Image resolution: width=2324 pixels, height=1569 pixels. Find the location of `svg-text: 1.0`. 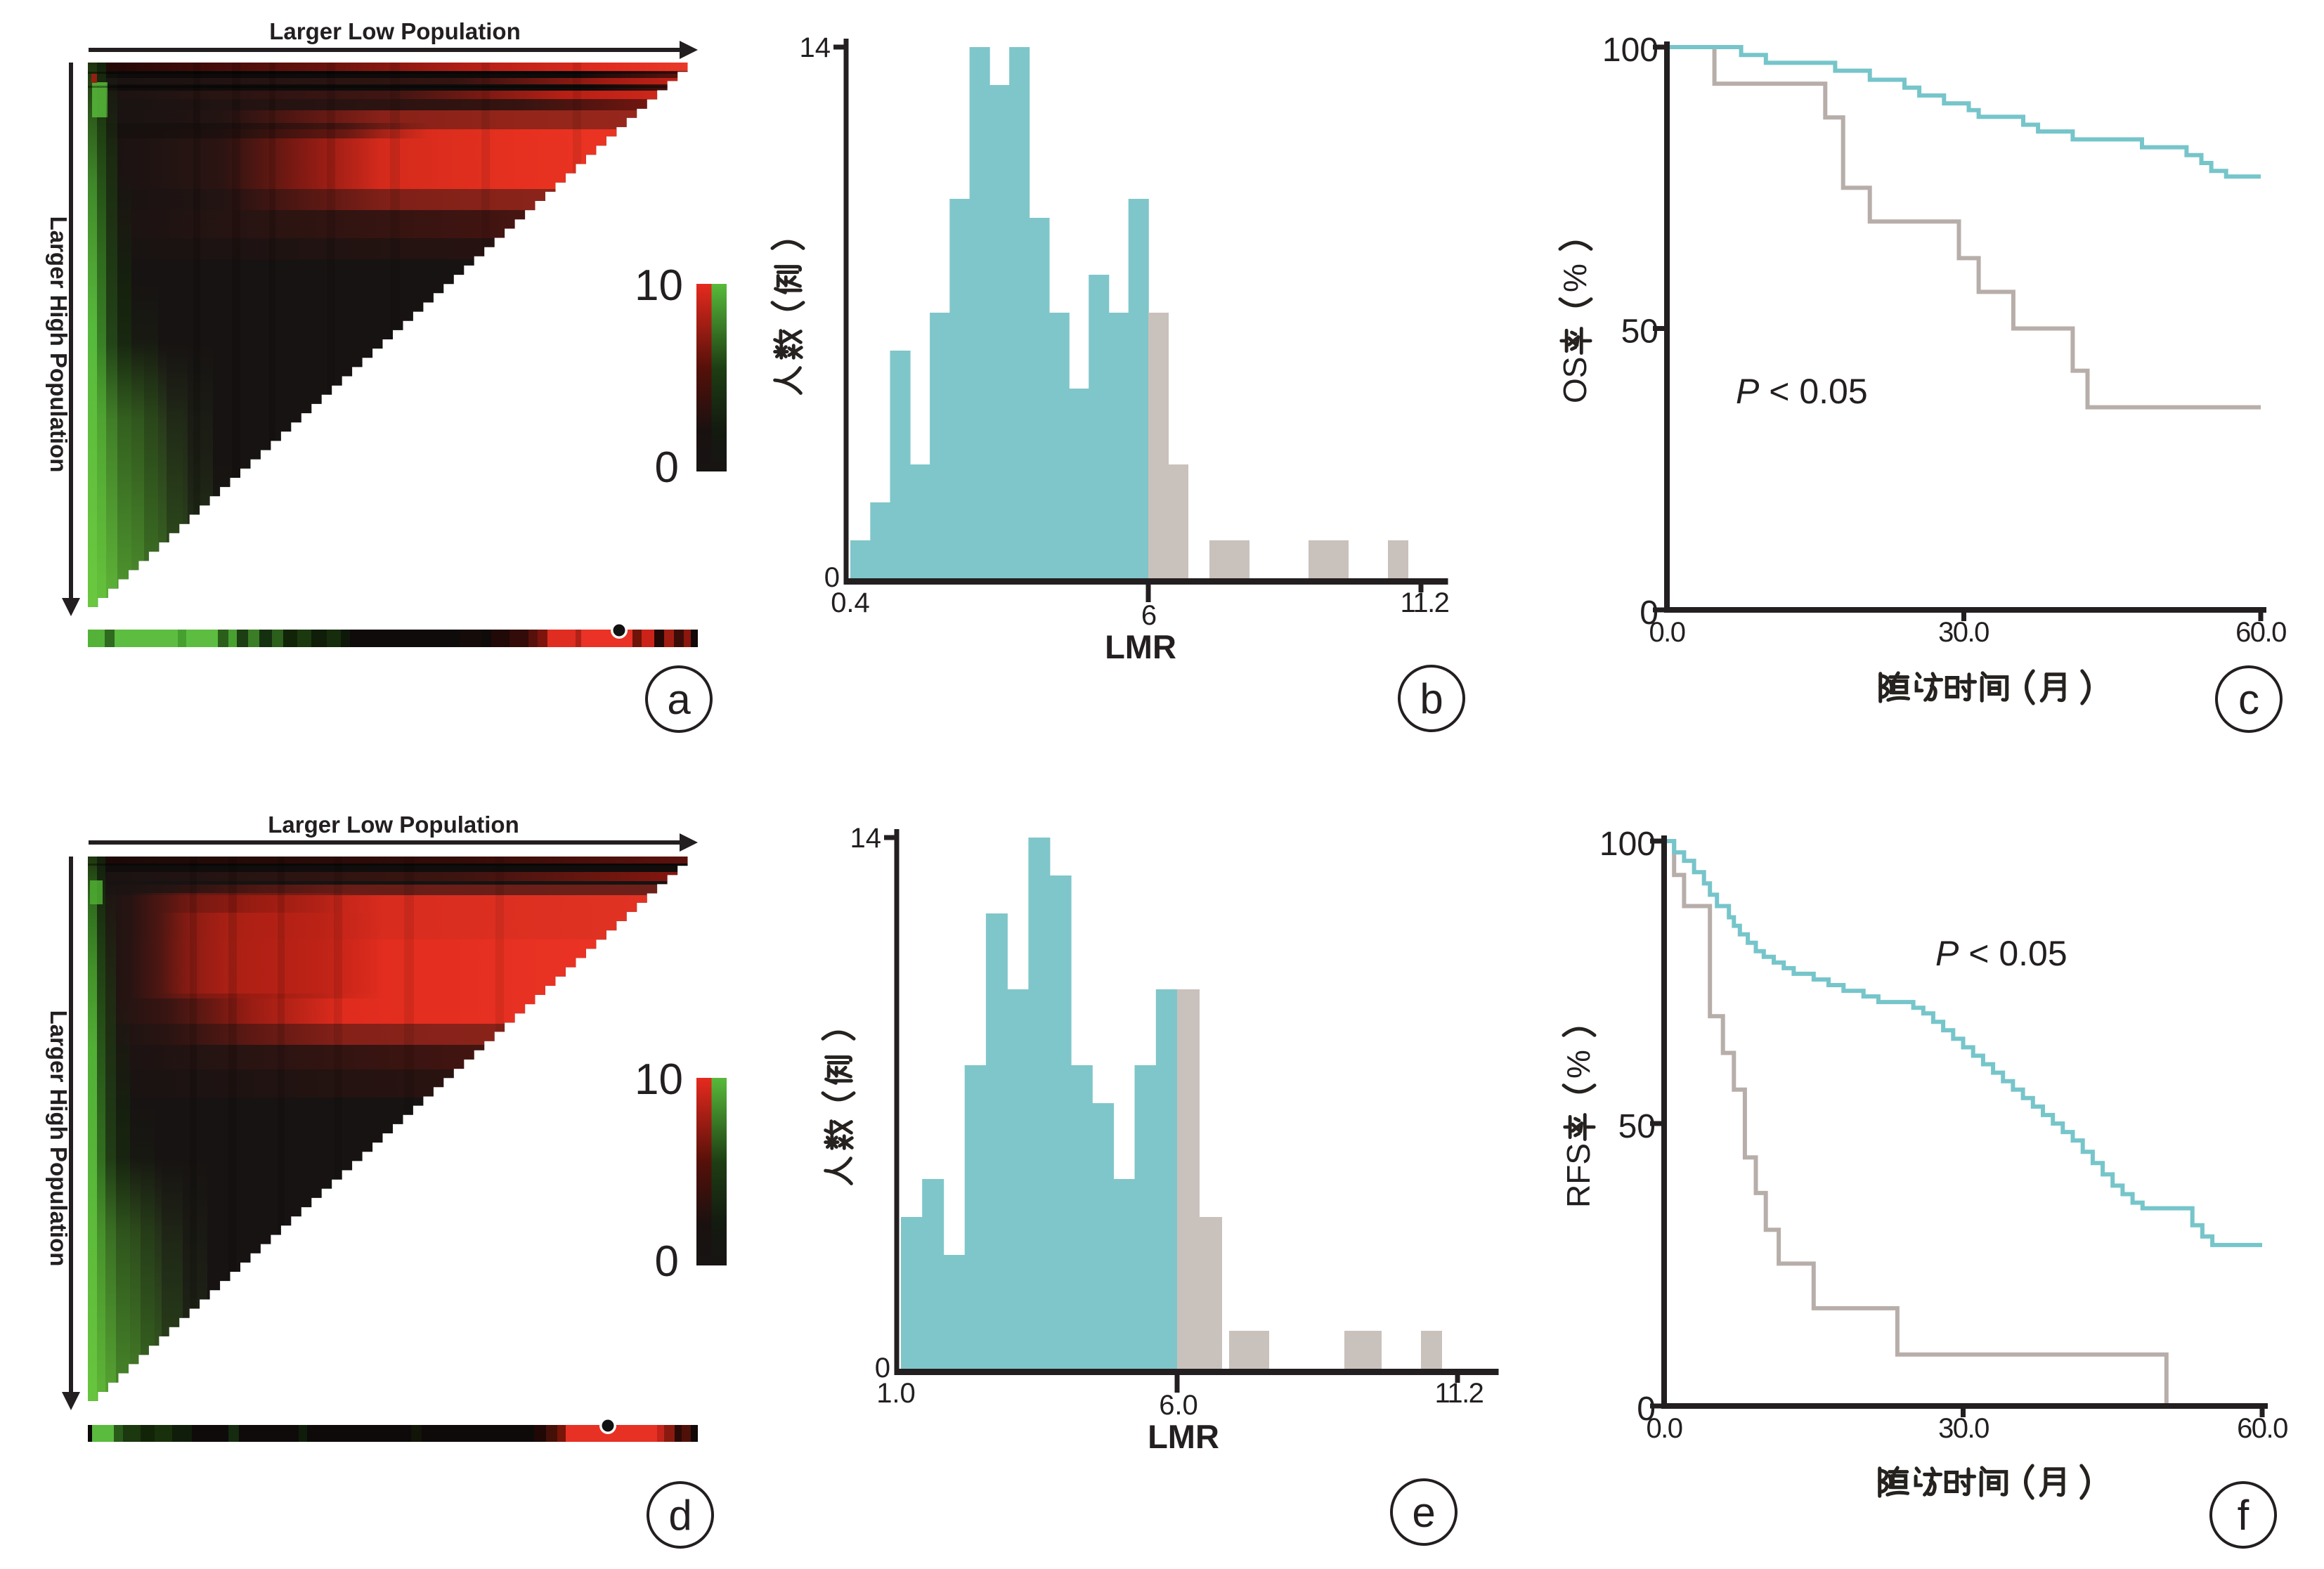

svg-text: 1.0 is located at coordinates (896, 1393).